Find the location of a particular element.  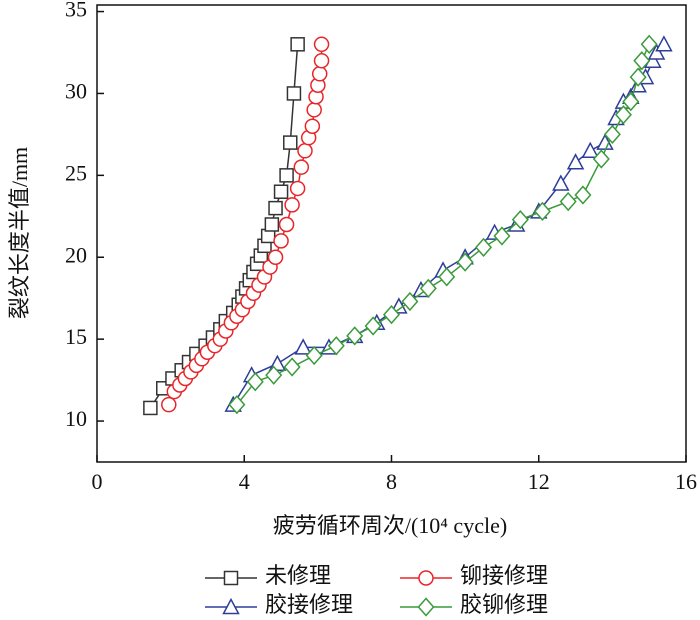

y-tick-label: 35 is located at coordinates (76, 11).